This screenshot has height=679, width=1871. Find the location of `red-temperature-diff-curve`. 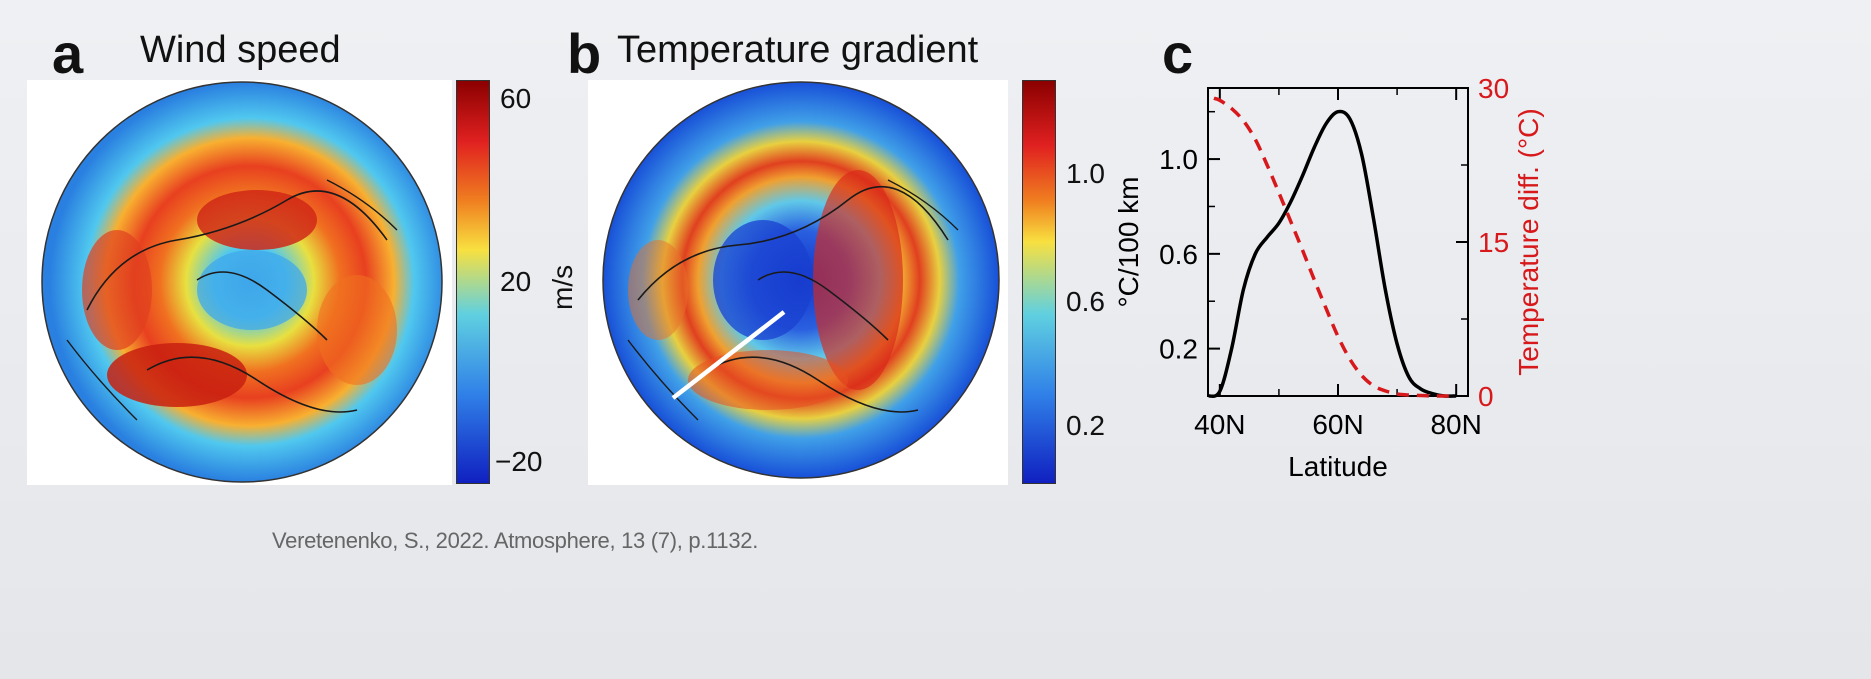

red-temperature-diff-curve is located at coordinates (1335, 247).